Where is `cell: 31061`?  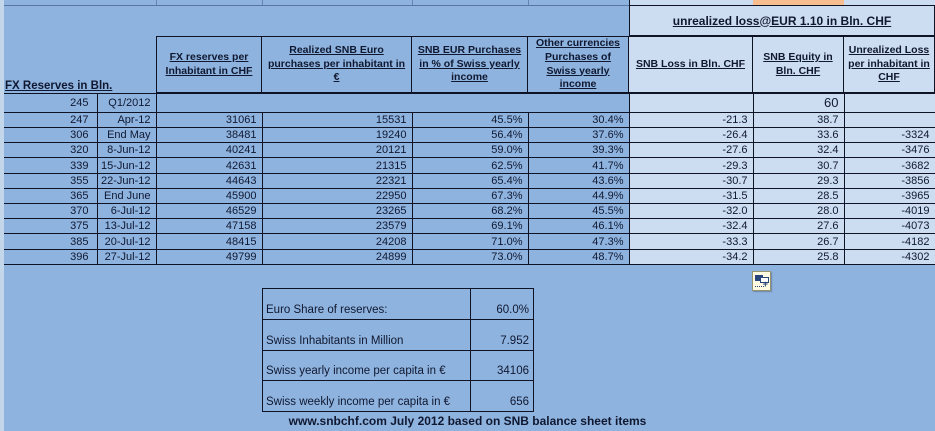 cell: 31061 is located at coordinates (209, 119).